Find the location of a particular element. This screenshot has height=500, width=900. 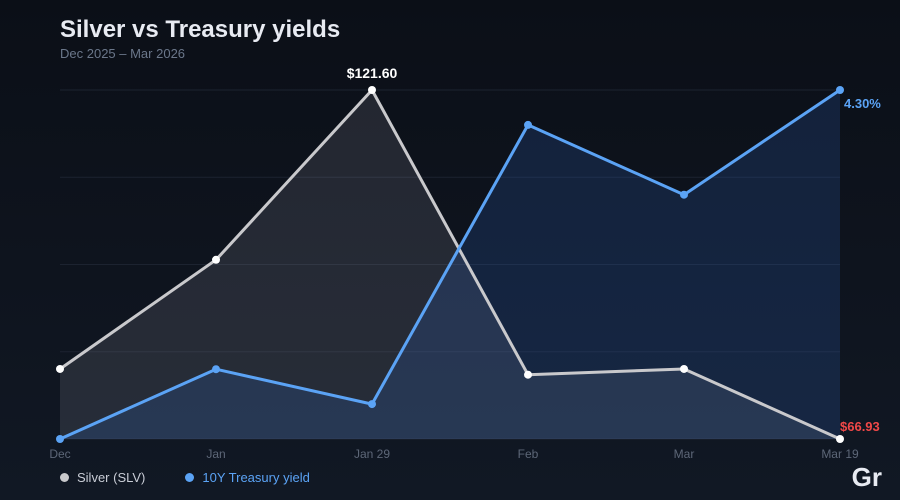

legend: Silver (SLV) 10Y Treasury yield is located at coordinates (185, 477).